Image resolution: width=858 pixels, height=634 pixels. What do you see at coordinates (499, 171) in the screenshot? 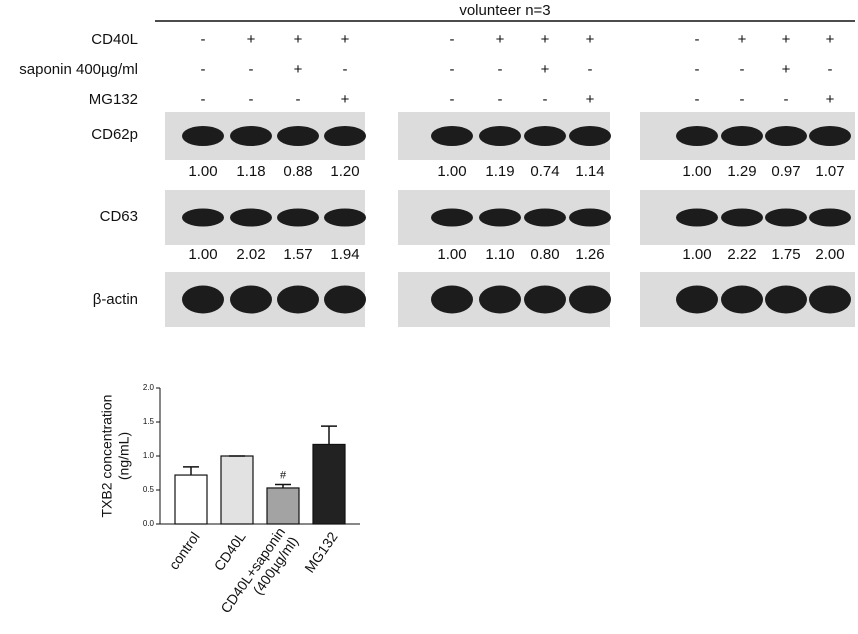
I see `densitometry: 1.19` at bounding box center [499, 171].